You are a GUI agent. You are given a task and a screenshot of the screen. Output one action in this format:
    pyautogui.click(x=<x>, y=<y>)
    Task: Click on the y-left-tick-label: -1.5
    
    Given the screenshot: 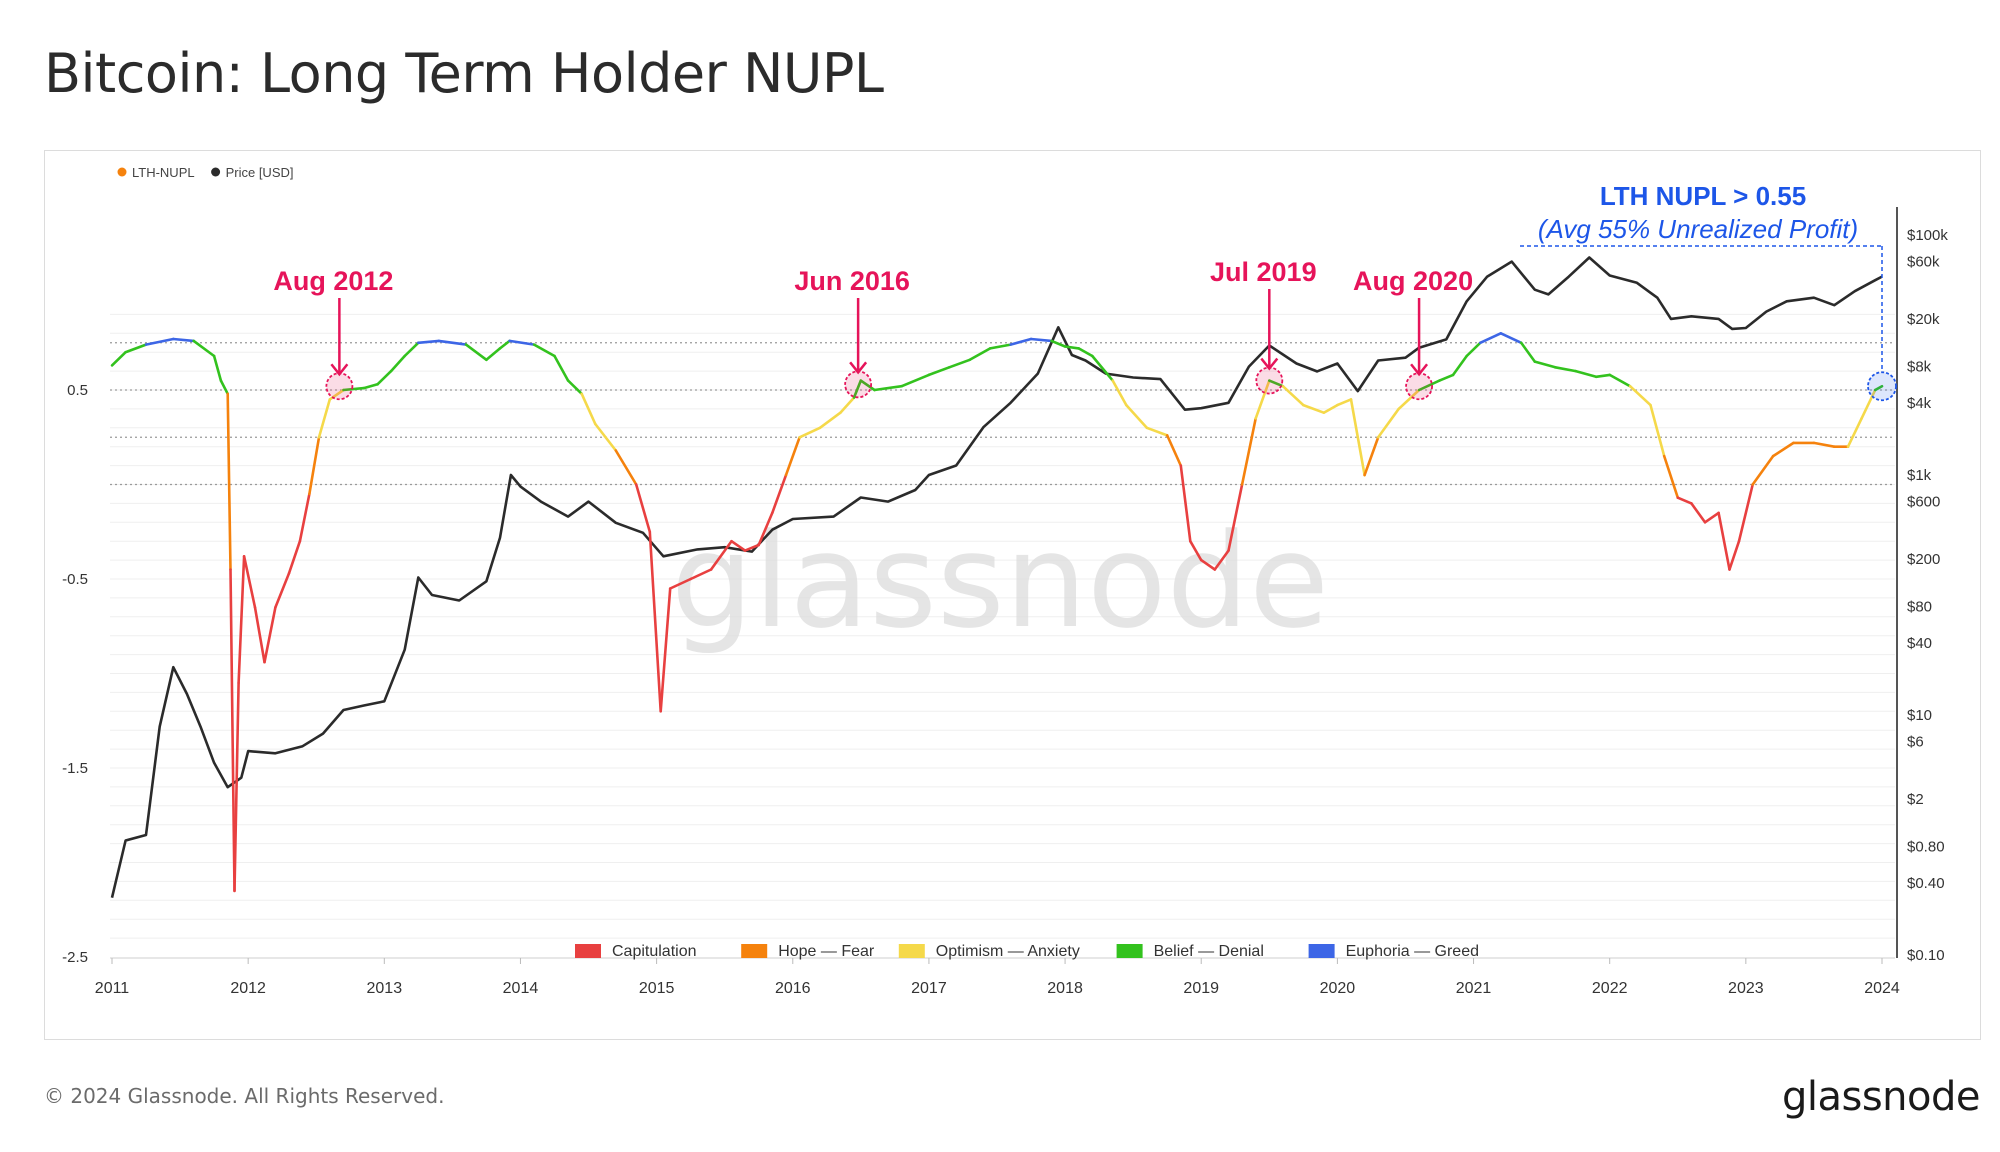 What is the action you would take?
    pyautogui.click(x=75, y=768)
    